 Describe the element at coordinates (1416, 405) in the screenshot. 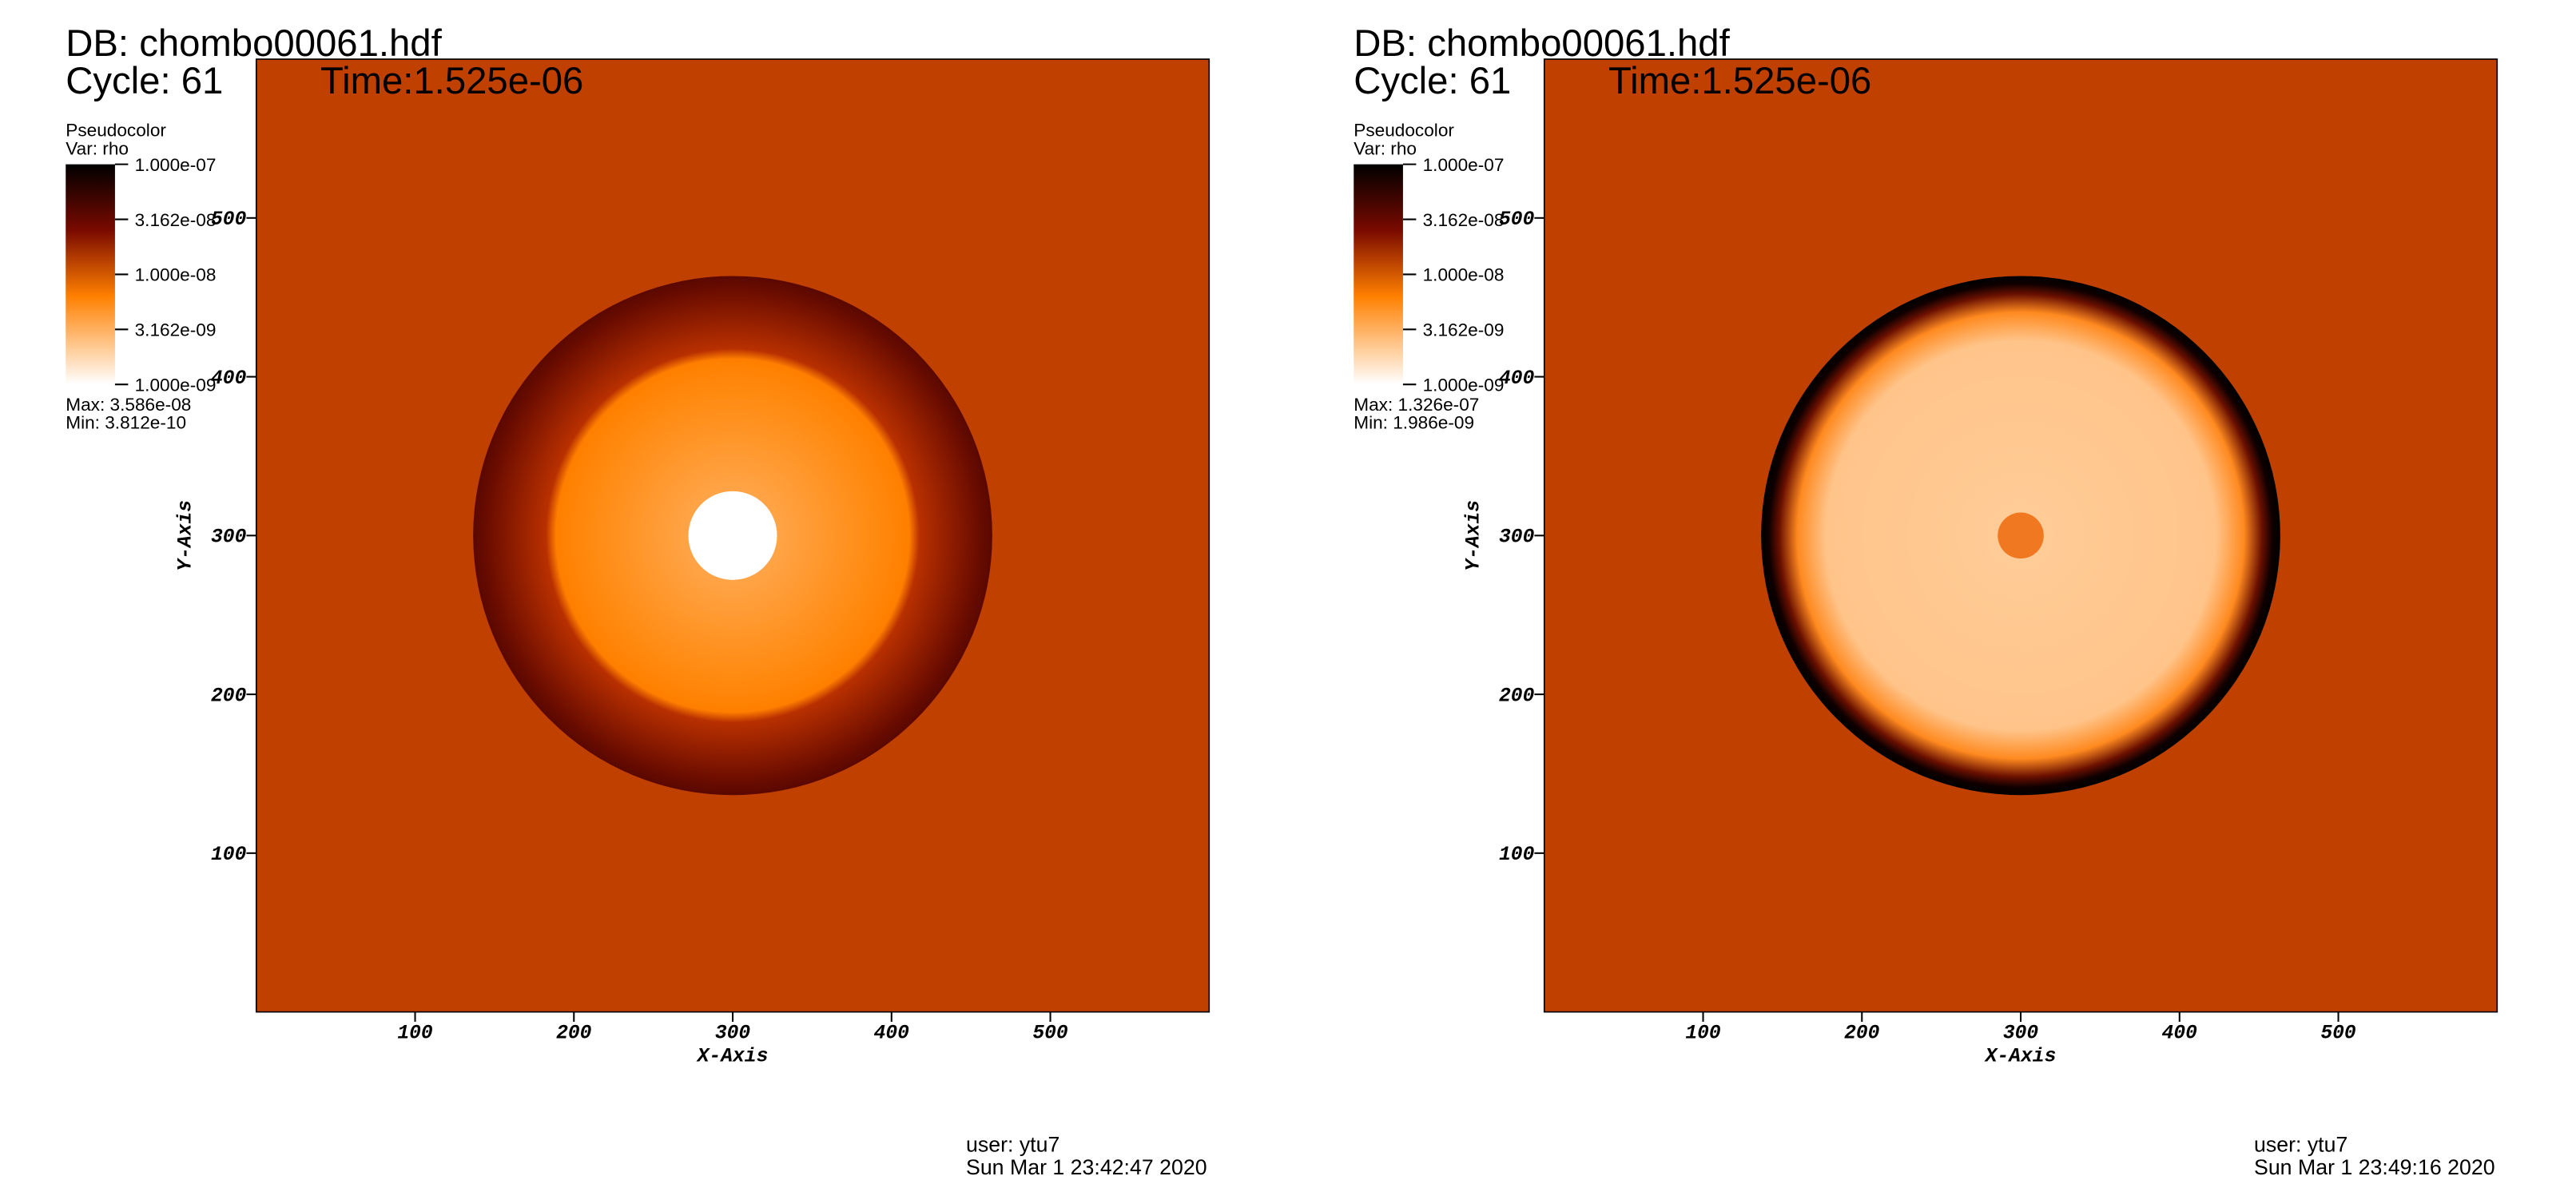

I see `max-label: Max: 1.326e-07` at that location.